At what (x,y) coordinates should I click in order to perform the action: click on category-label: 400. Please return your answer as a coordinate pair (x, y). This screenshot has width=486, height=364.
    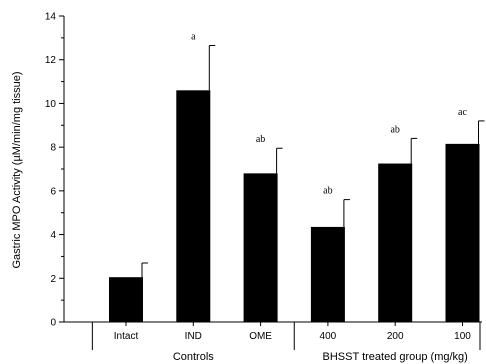
    Looking at the image, I should click on (328, 336).